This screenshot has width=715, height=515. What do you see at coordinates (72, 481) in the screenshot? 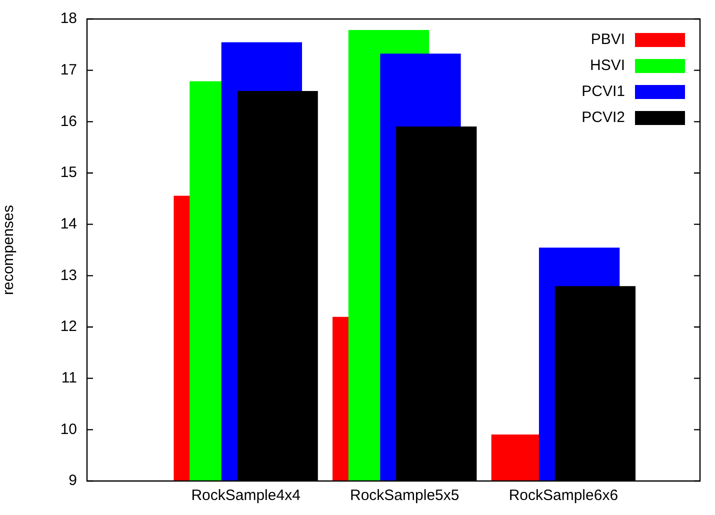
I see `y-tick-label: 9` at bounding box center [72, 481].